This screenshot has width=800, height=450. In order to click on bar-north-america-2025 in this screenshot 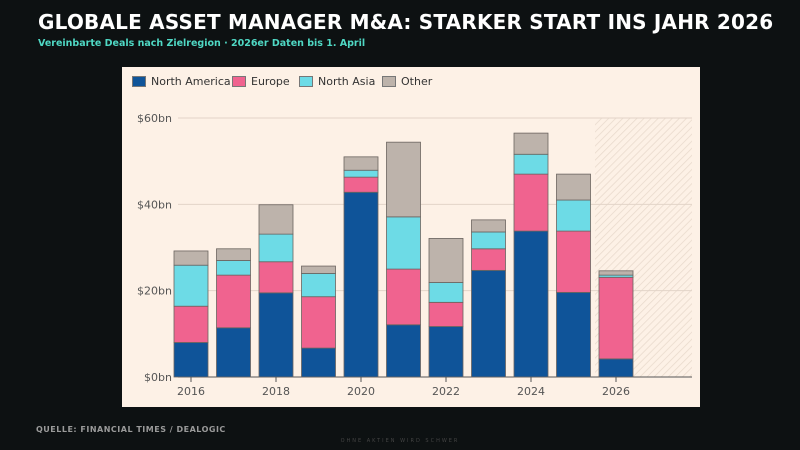, I will do `click(573, 334)`.